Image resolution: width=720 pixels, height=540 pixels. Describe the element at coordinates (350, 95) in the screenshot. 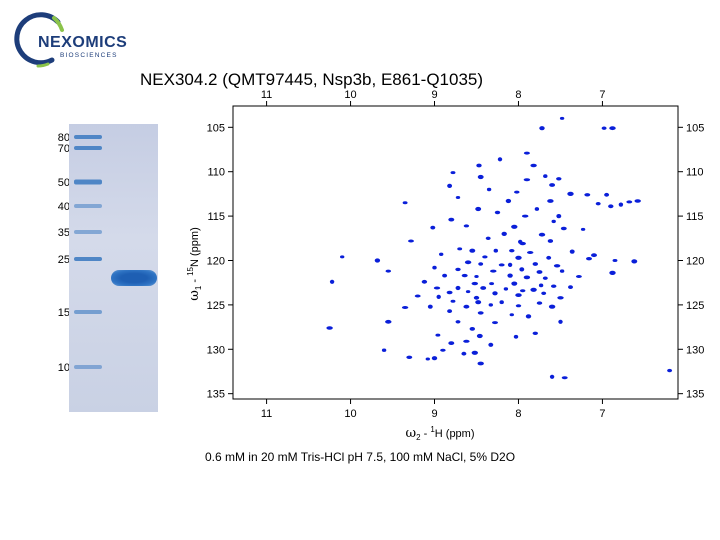

I see `x-tick-label-top: 10` at that location.